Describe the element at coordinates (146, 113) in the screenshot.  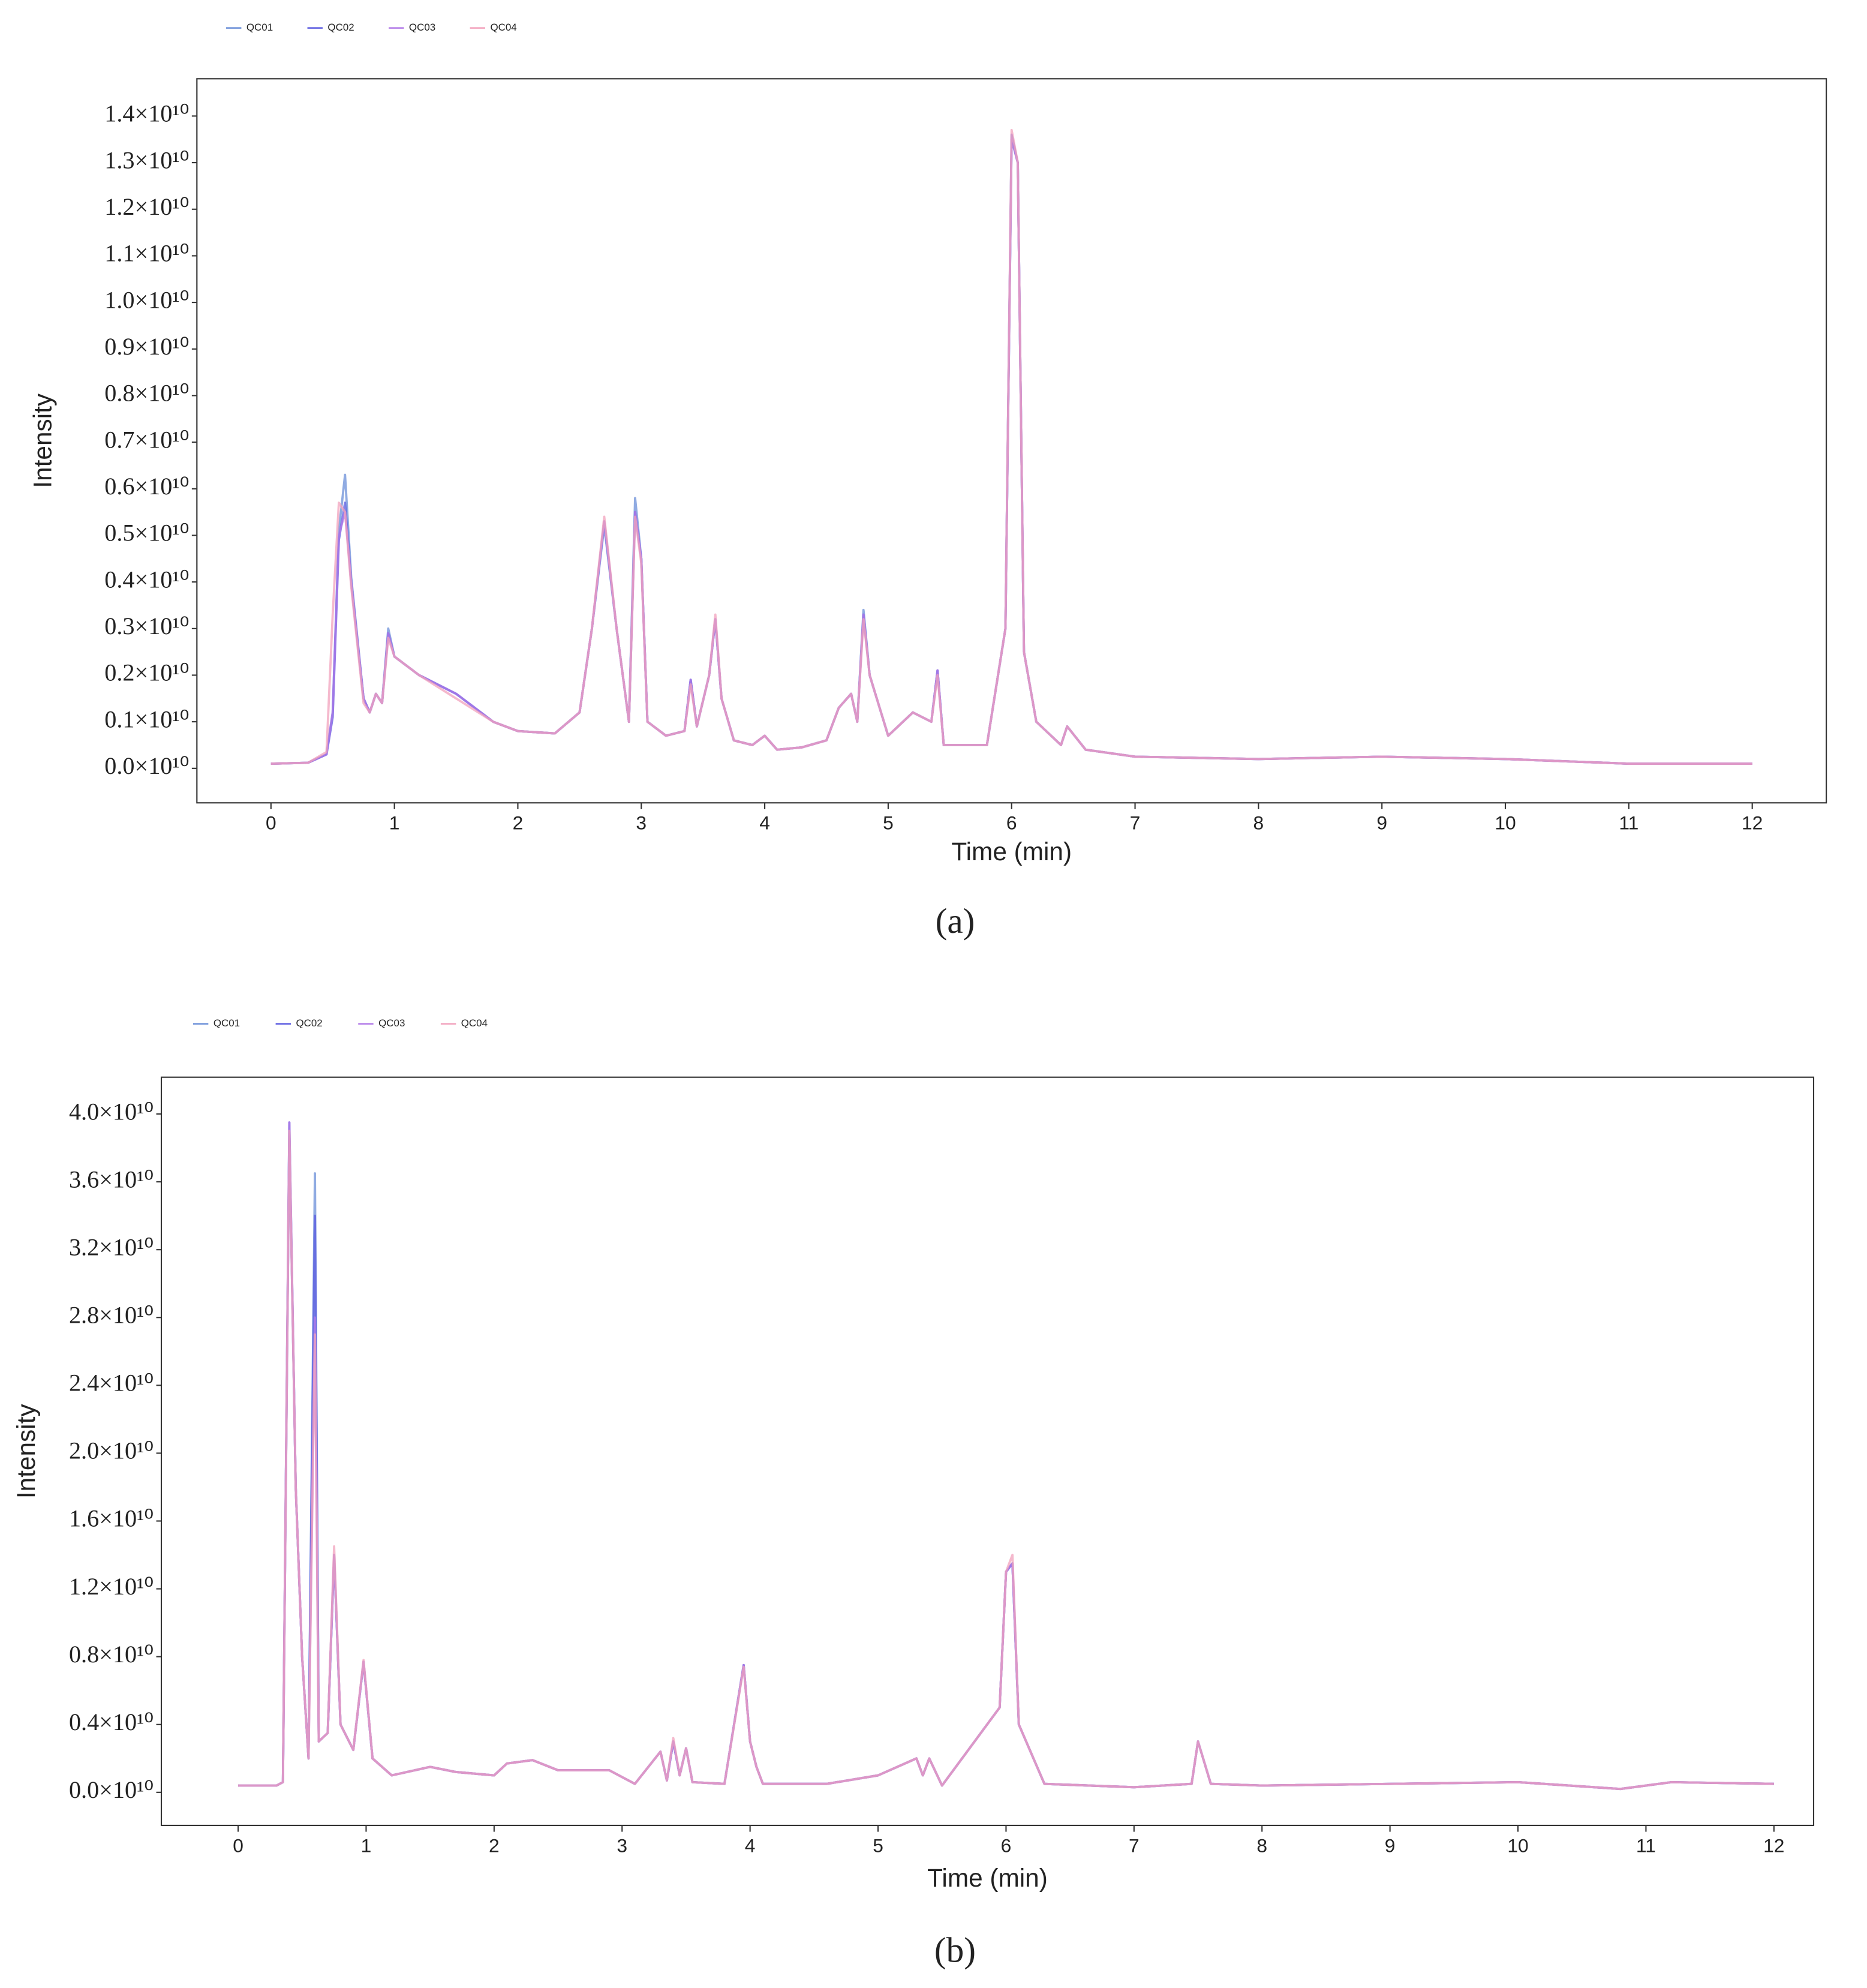
I see `y-tick-label: 1.4×10¹⁰` at that location.